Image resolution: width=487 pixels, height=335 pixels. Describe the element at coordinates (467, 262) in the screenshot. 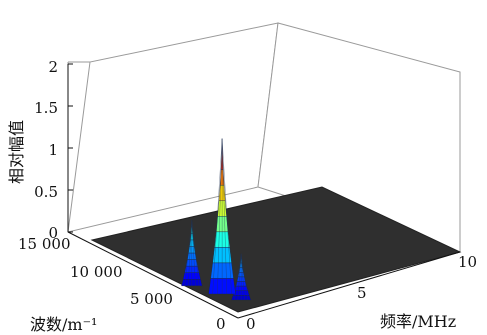

I see `x-tick-label: 10` at that location.